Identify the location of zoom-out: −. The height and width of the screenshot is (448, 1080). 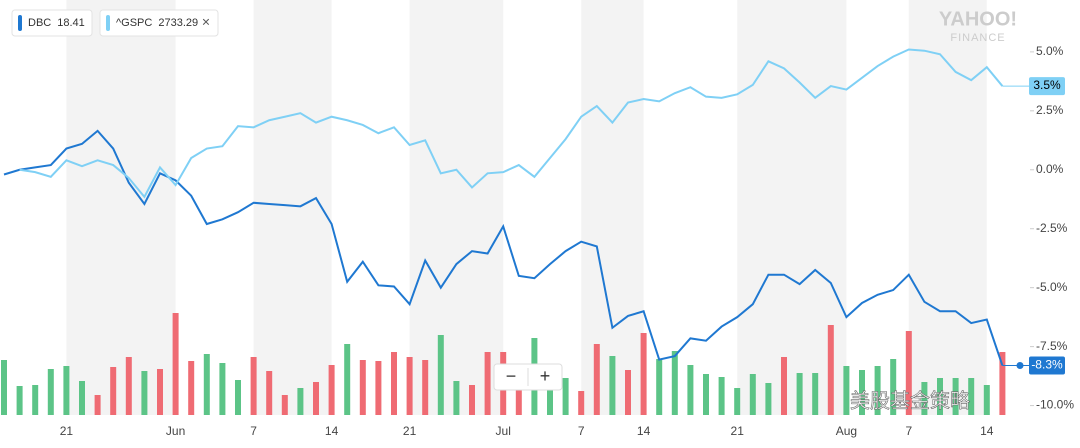
(511, 376).